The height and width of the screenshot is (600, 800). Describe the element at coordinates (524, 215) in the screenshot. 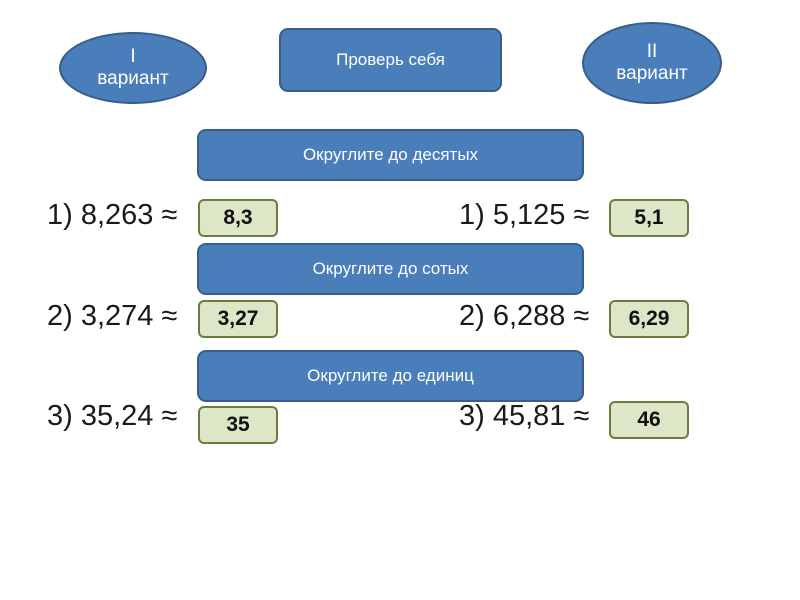

I see `right-expression-1: 1) 5,125 ≈` at that location.